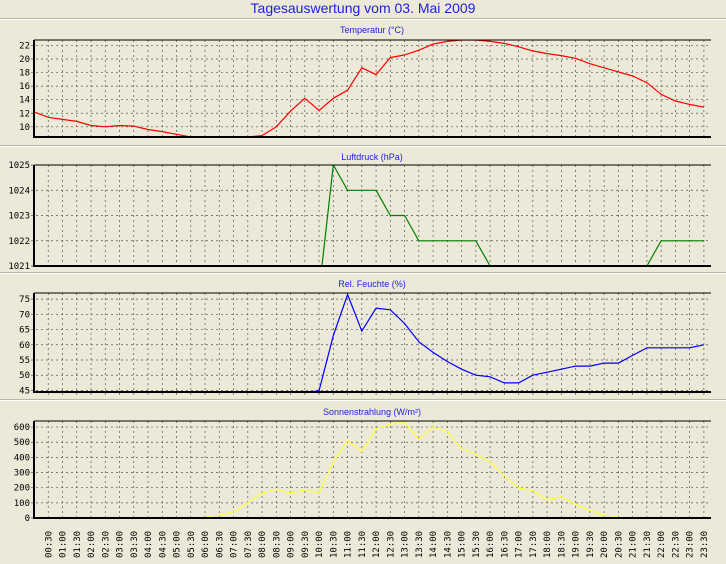  Describe the element at coordinates (249, 544) in the screenshot. I see `x-tick-label: 07:30` at that location.